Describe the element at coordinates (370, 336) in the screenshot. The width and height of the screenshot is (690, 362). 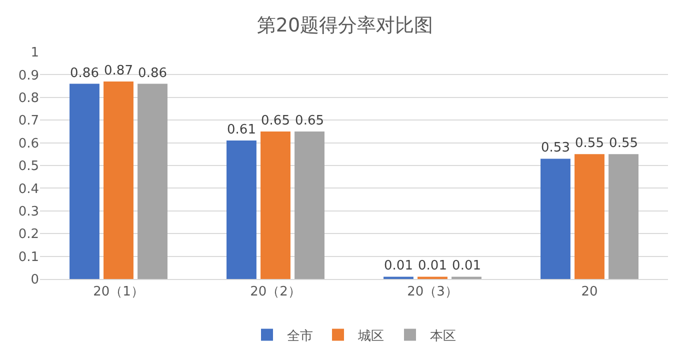
I see `legend-label: 城区` at that location.